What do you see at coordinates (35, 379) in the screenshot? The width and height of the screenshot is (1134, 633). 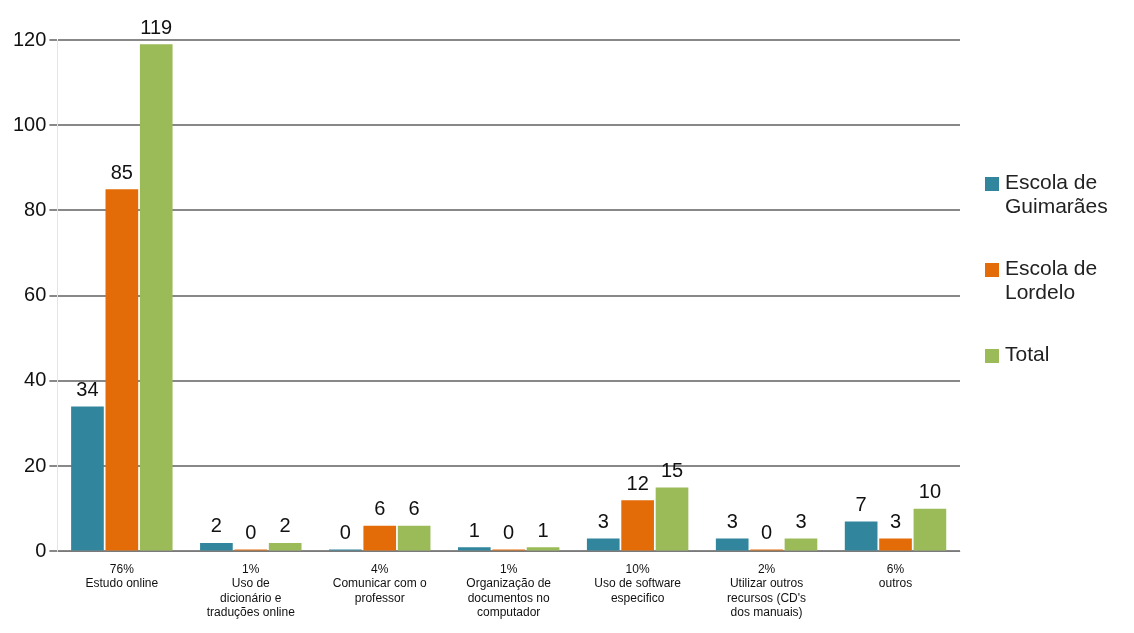 I see `y-tick-label: 40` at bounding box center [35, 379].